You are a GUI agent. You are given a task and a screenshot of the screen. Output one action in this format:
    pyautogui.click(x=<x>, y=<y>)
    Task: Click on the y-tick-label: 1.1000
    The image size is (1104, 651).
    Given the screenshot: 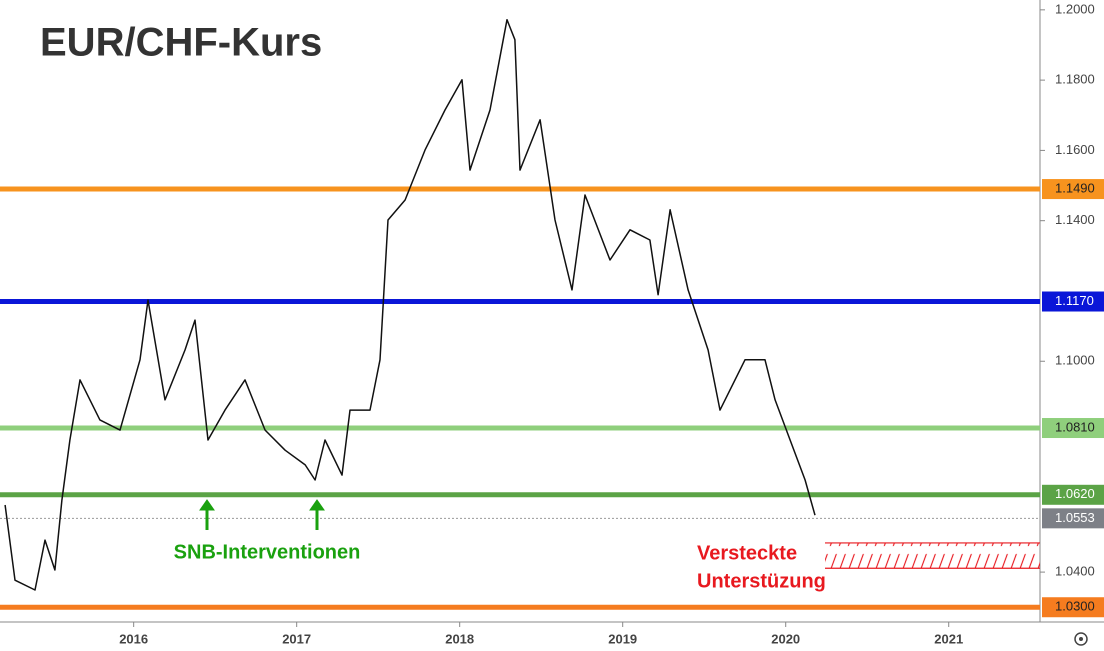 What is the action you would take?
    pyautogui.click(x=1075, y=360)
    